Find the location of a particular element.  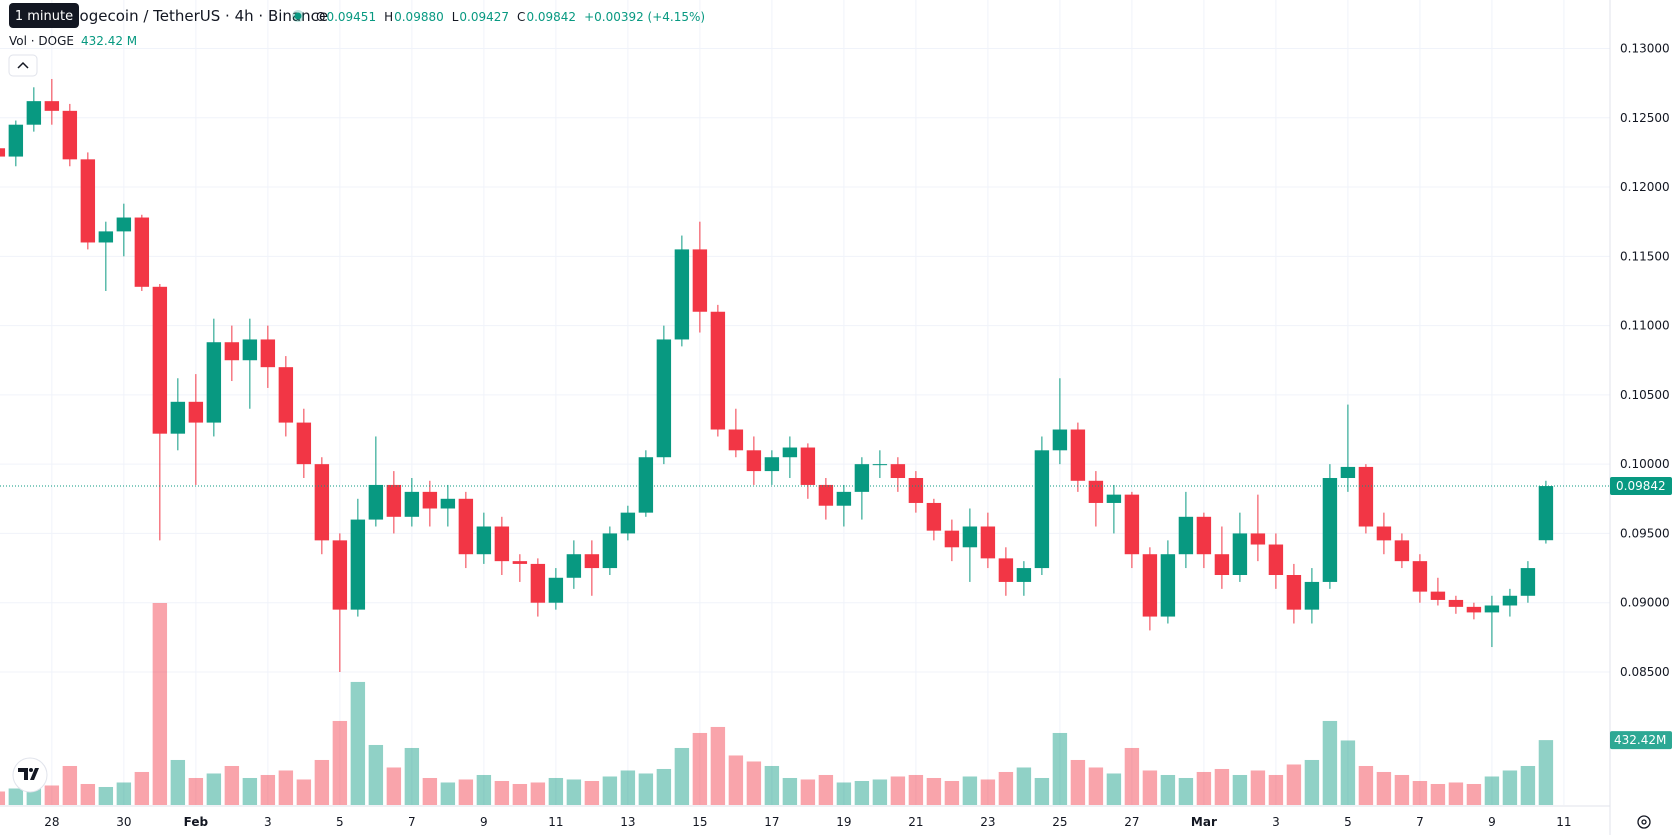

collapse-button is located at coordinates (23, 65).